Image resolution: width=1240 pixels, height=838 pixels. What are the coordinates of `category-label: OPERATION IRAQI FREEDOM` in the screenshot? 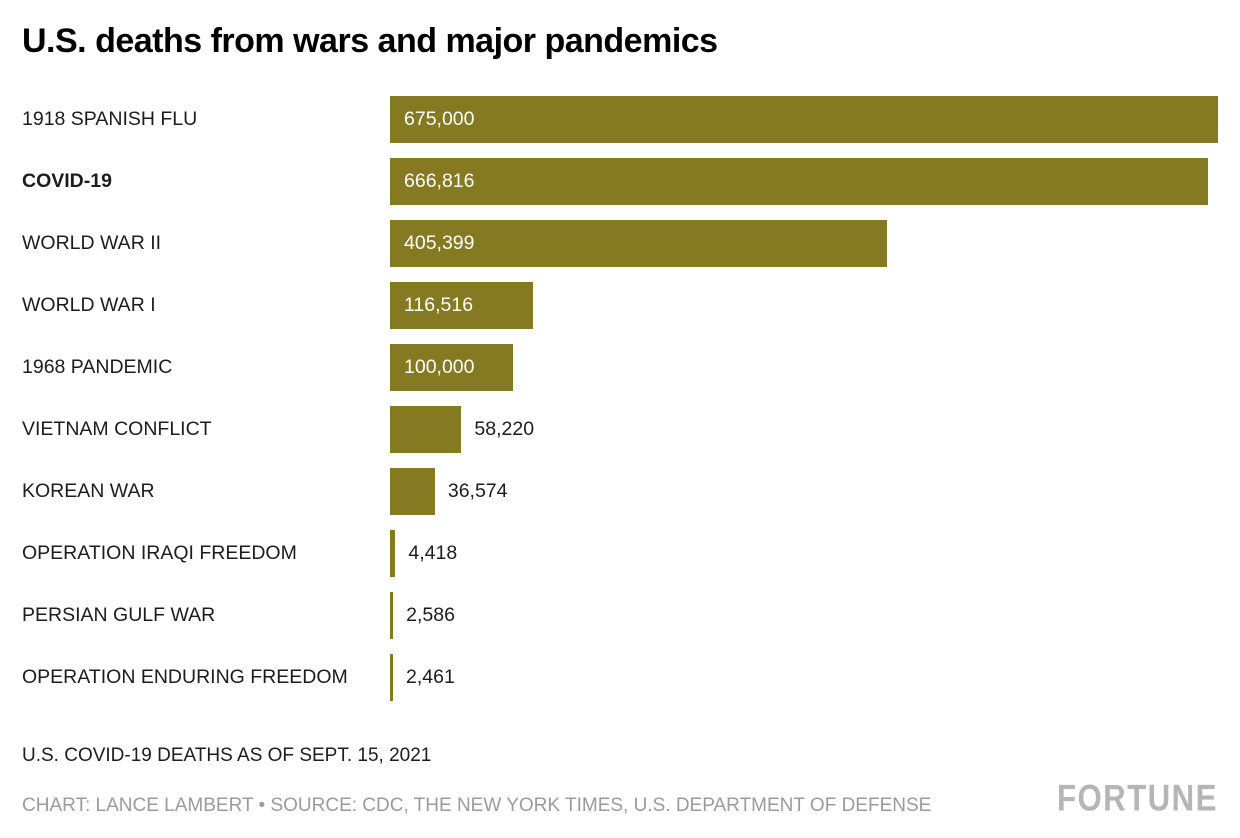 It's located at (159, 552).